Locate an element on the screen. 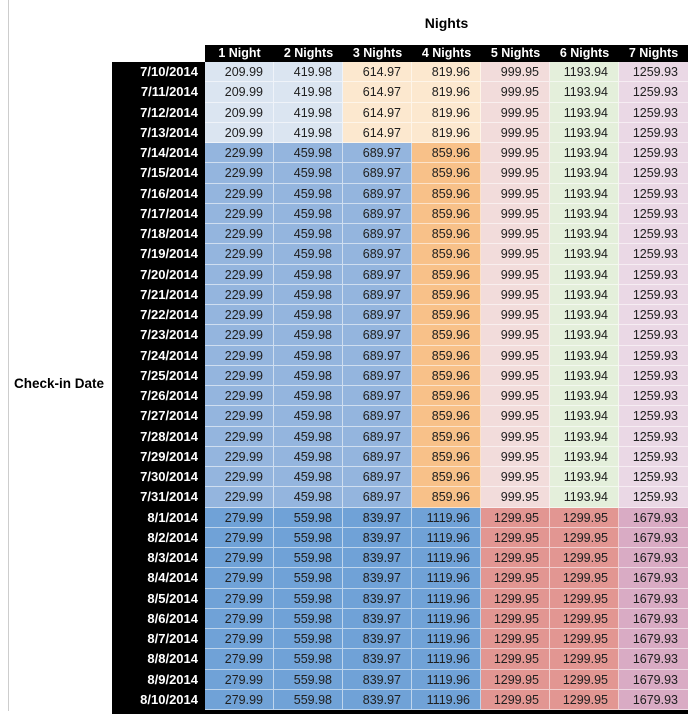 This screenshot has width=688, height=717. date-cell: 8/8/2014 is located at coordinates (158, 659).